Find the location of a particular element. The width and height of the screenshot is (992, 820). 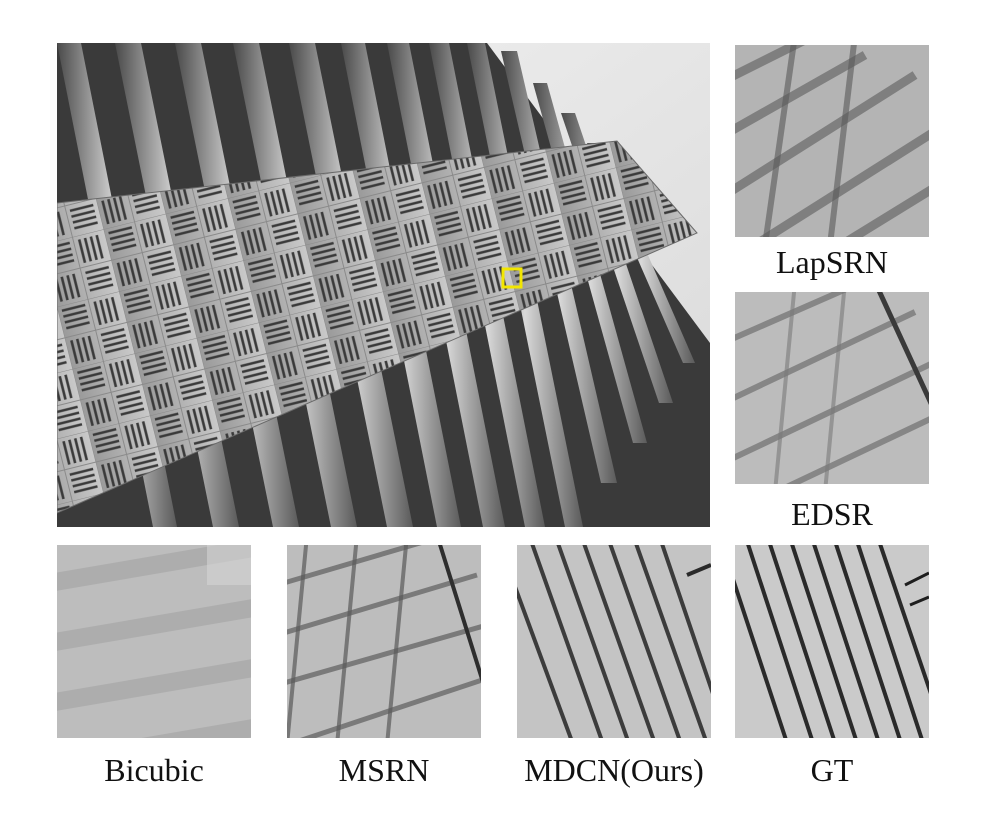

label-lapsrn: LapSRN is located at coordinates (832, 262).